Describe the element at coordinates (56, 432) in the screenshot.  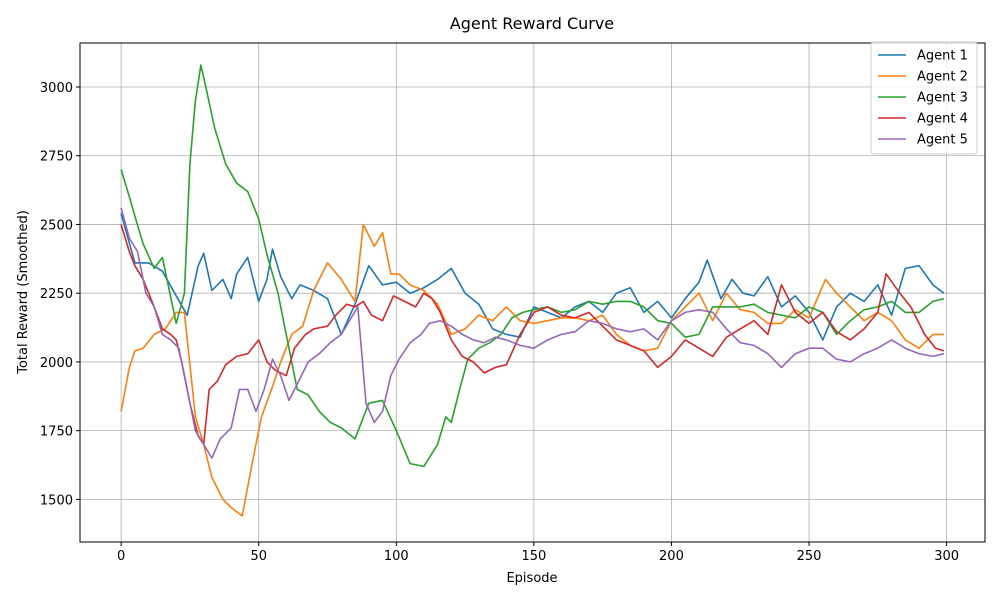
I see `y-tick-label: 1750` at that location.